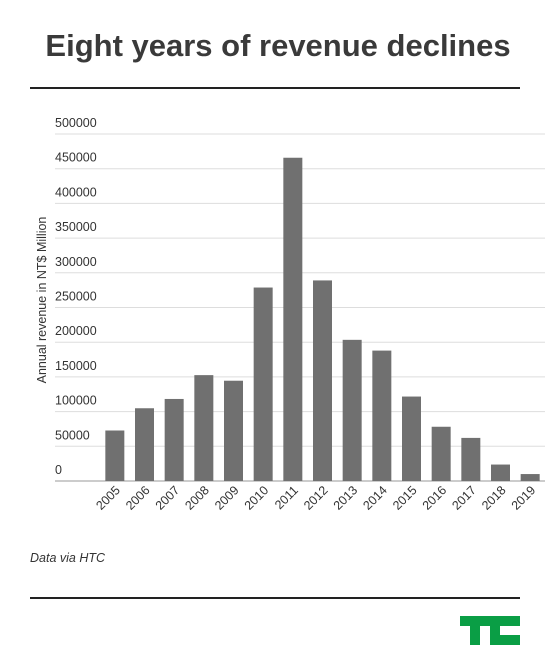  What do you see at coordinates (76, 158) in the screenshot?
I see `y-tick-label: 450000` at bounding box center [76, 158].